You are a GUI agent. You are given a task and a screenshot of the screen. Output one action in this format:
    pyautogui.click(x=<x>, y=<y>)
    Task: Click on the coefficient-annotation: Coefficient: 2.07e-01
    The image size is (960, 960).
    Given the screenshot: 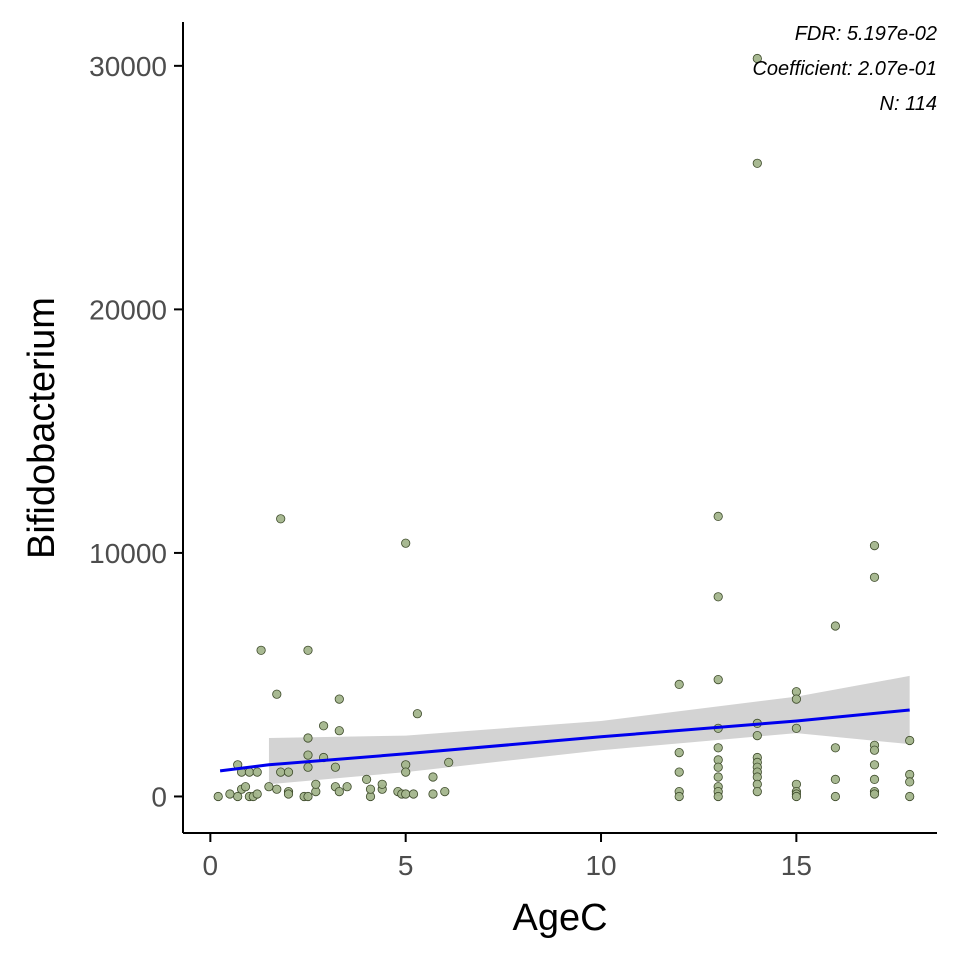 What is the action you would take?
    pyautogui.click(x=844, y=69)
    